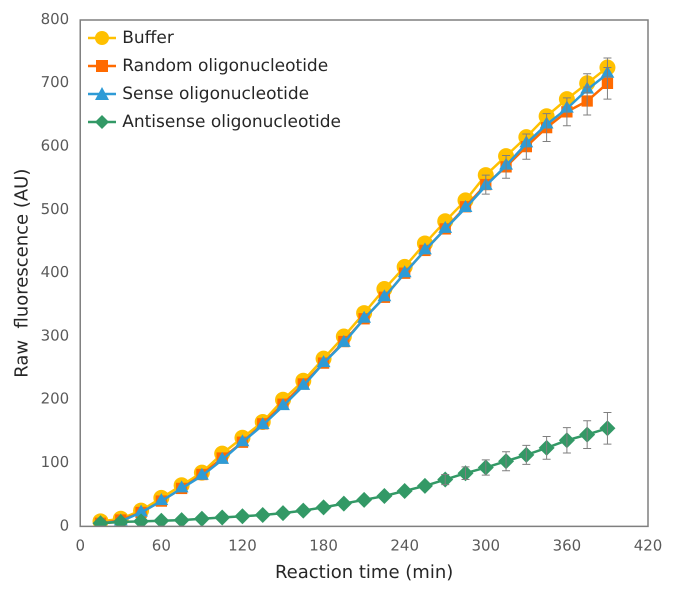  Describe the element at coordinates (55, 82) in the screenshot. I see `y-tick-label: 700` at that location.